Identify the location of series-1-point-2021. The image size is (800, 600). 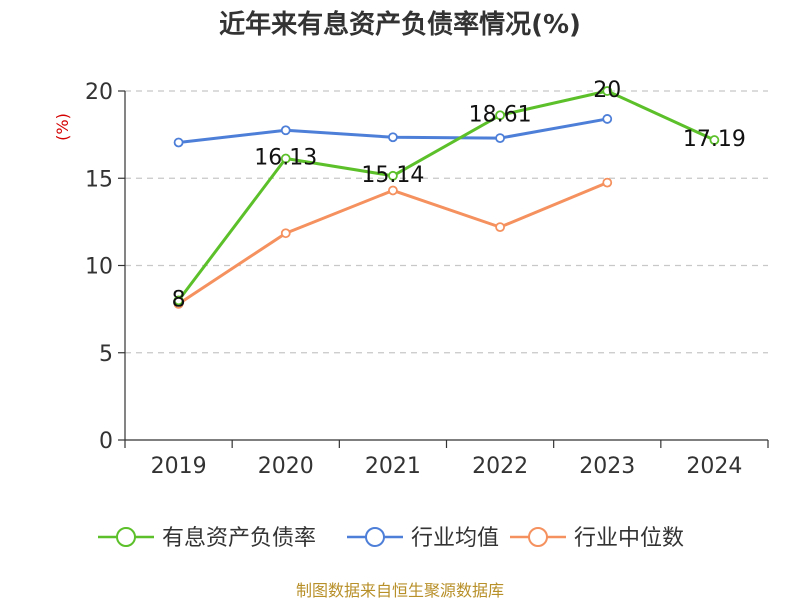
(393, 137).